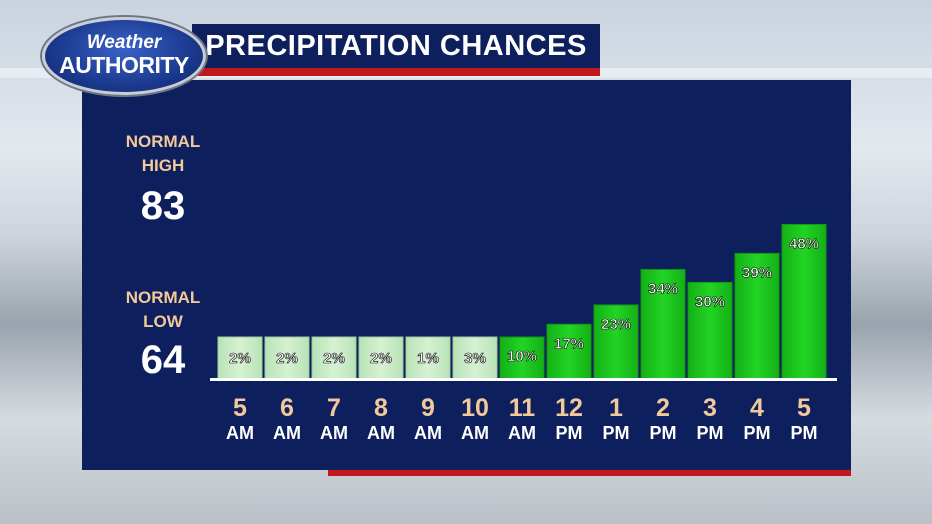  I want to click on chart-baseline, so click(523, 379).